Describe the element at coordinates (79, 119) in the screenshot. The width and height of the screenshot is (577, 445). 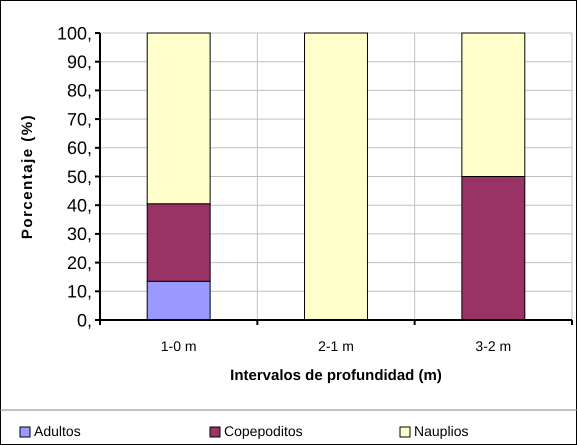
I see `y-tick-label: 70,` at that location.